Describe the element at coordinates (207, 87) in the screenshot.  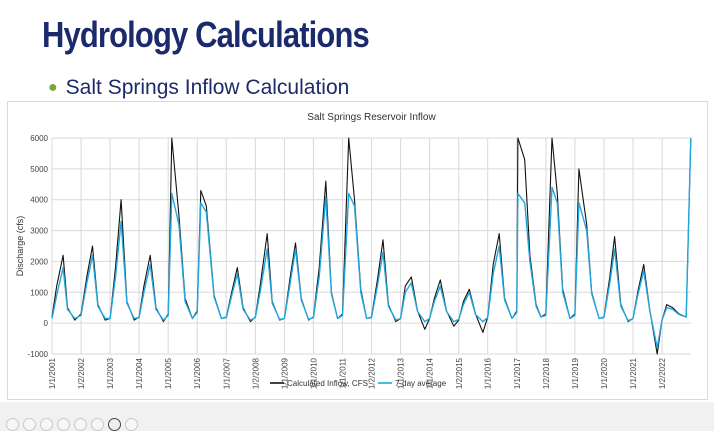
I see `bullet-text: Salt Springs Inflow Calculation` at that location.